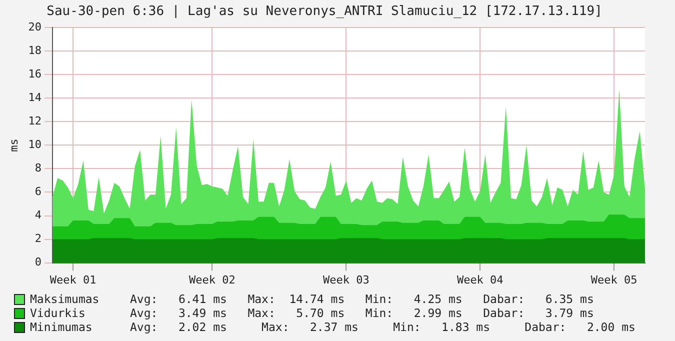 The width and height of the screenshot is (675, 341). Describe the element at coordinates (35, 121) in the screenshot. I see `y-tick-label: 12` at that location.